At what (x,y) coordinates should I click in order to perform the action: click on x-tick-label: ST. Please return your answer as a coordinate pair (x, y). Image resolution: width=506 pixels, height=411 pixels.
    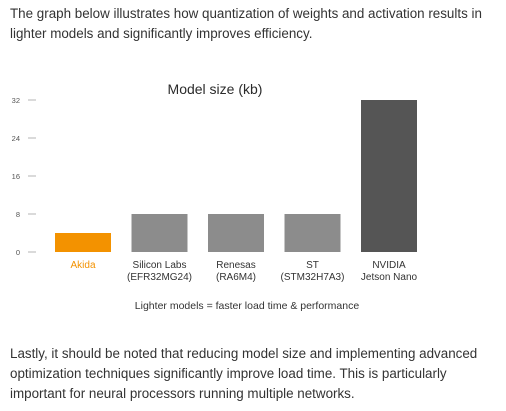
    Looking at the image, I should click on (312, 265).